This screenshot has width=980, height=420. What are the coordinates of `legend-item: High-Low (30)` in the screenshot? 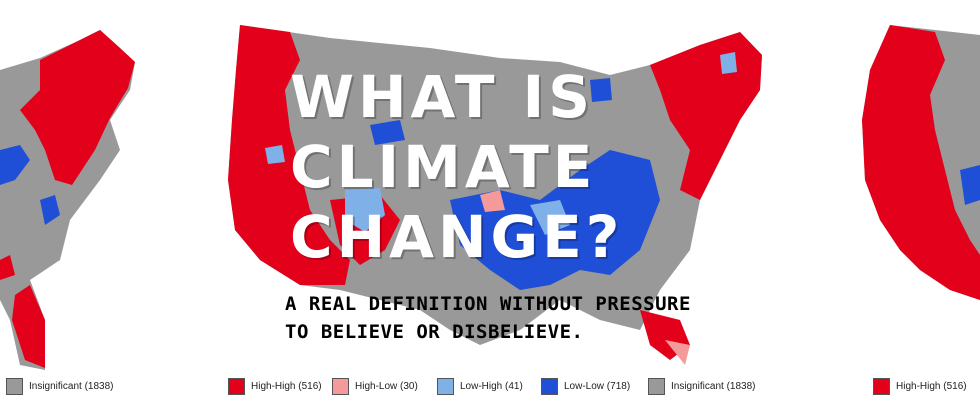 It's located at (375, 386).